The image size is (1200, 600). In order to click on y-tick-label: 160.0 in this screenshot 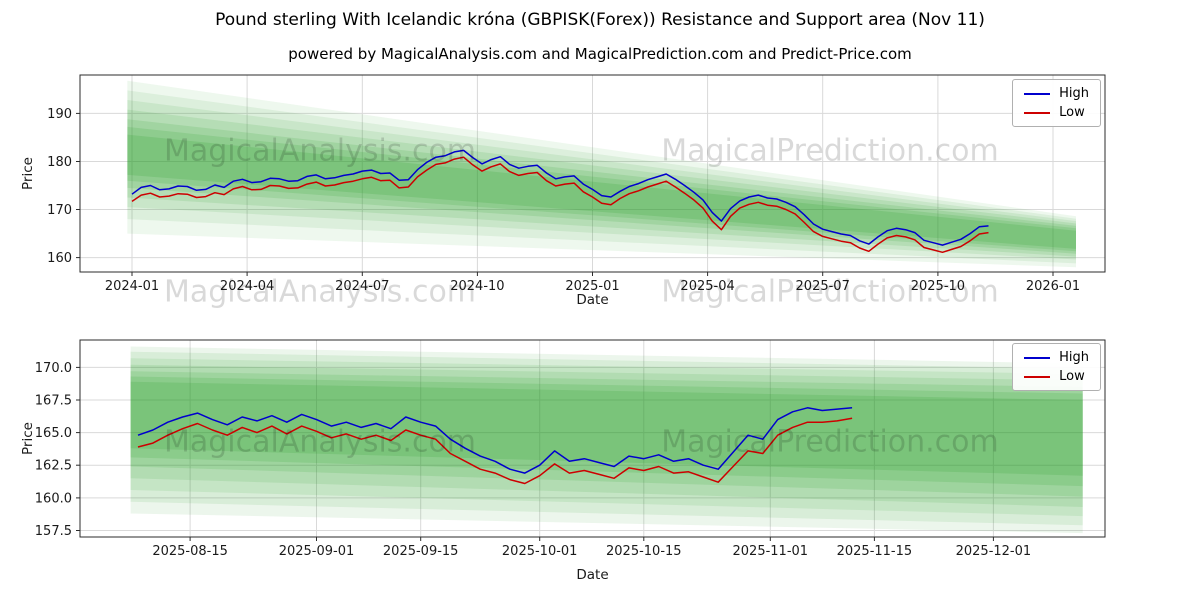, I will do `click(53, 498)`.